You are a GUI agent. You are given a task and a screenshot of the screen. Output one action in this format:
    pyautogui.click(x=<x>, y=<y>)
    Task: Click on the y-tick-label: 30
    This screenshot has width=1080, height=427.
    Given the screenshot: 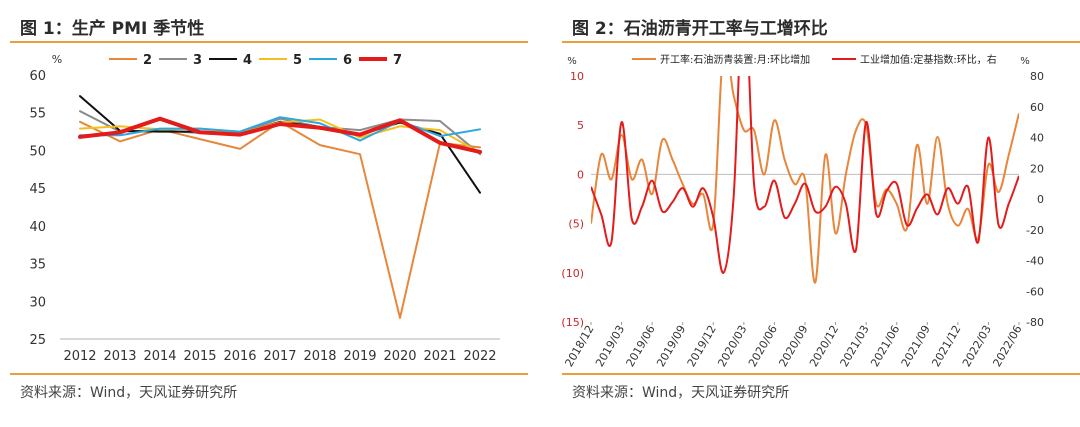 What is the action you would take?
    pyautogui.click(x=37, y=302)
    